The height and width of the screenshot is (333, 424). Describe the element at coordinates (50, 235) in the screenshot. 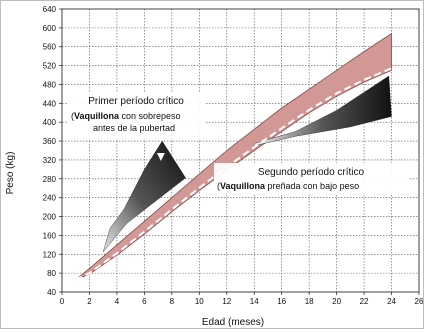

I see `y-tick-label: 160` at that location.